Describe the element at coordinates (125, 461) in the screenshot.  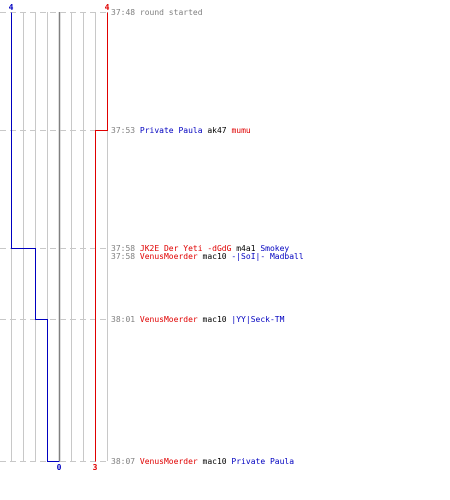
I see `event-timestamp: 38:07` at that location.